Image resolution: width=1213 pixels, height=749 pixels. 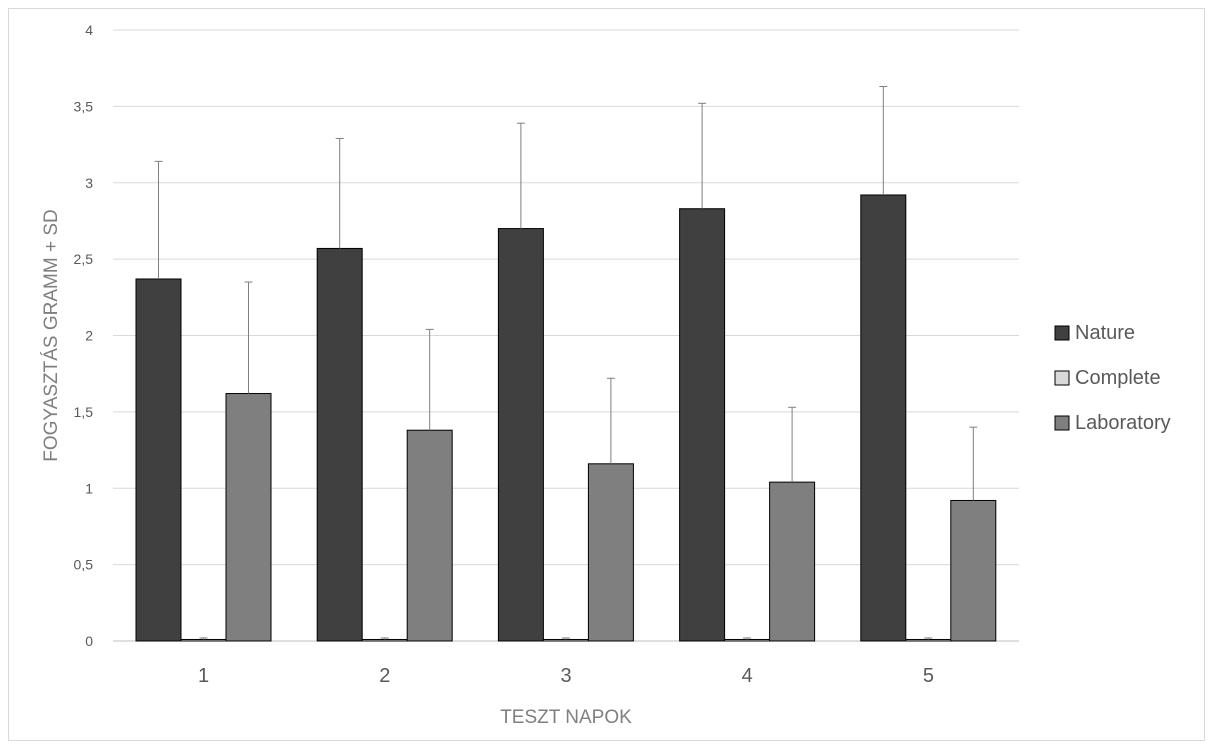 What do you see at coordinates (51, 335) in the screenshot?
I see `y-axis-title: FOGYASZTÁS GRAMM + SD` at bounding box center [51, 335].